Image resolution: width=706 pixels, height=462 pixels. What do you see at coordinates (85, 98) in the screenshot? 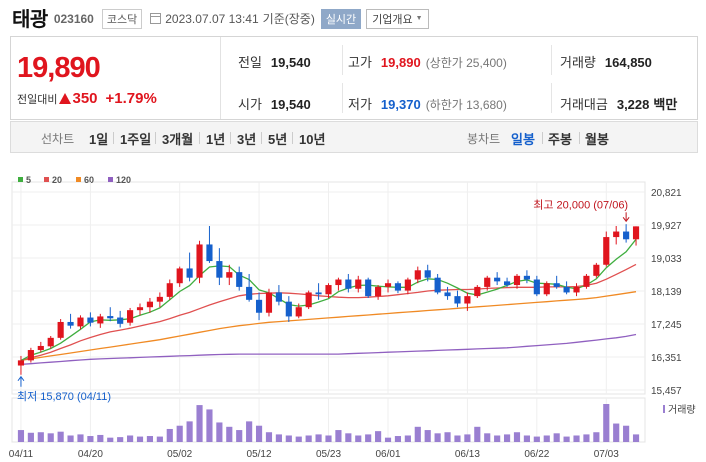
I see `change-amount: 350` at bounding box center [85, 98].